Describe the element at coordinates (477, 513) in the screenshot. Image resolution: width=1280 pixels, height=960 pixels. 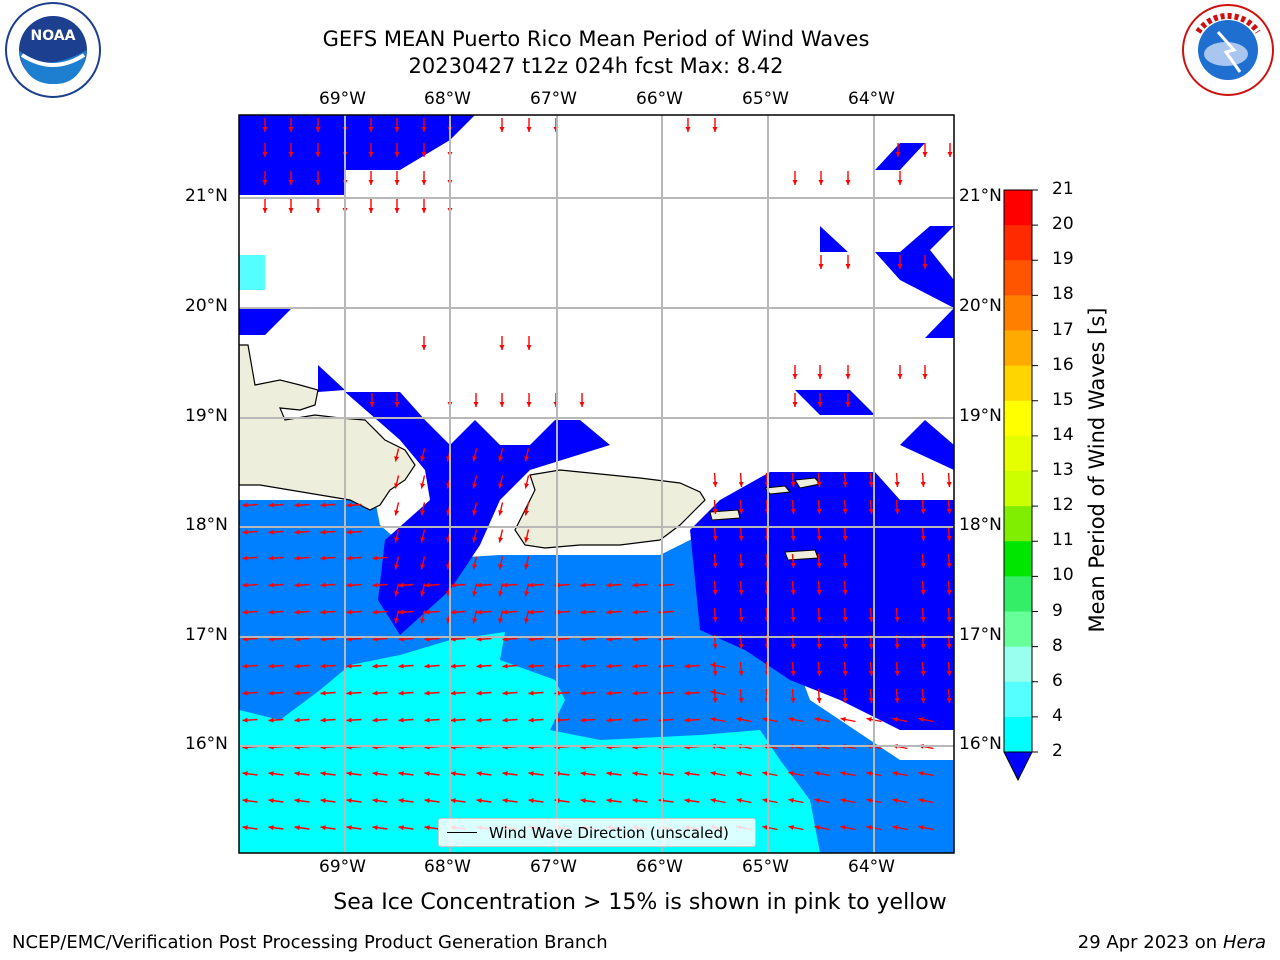
I see `wave-period-region-under-2-b` at that location.